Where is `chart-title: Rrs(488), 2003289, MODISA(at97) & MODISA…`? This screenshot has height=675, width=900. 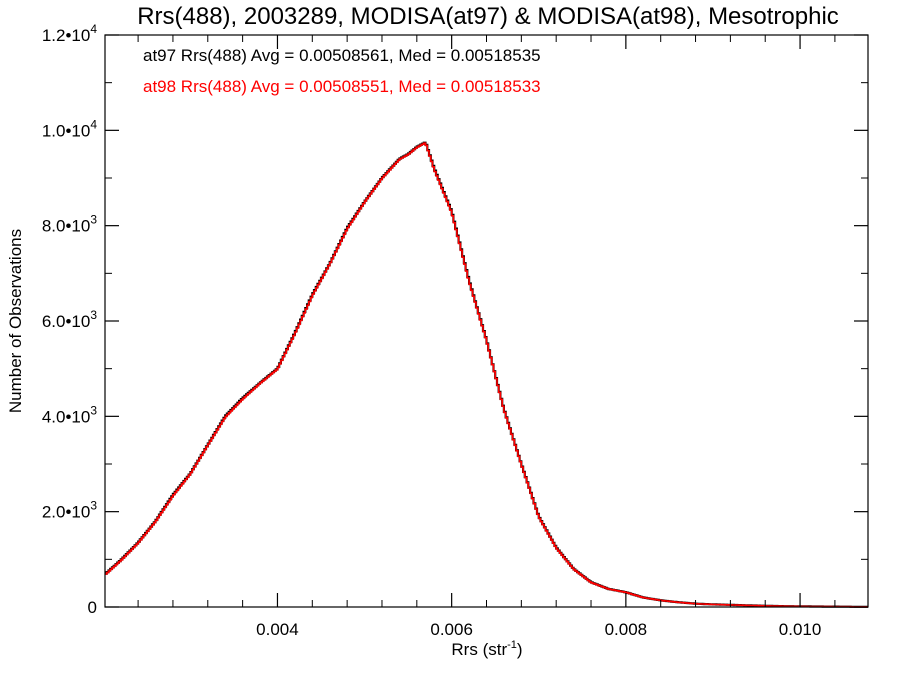 chart-title: Rrs(488), 2003289, MODISA(at97) & MODISA… is located at coordinates (488, 16).